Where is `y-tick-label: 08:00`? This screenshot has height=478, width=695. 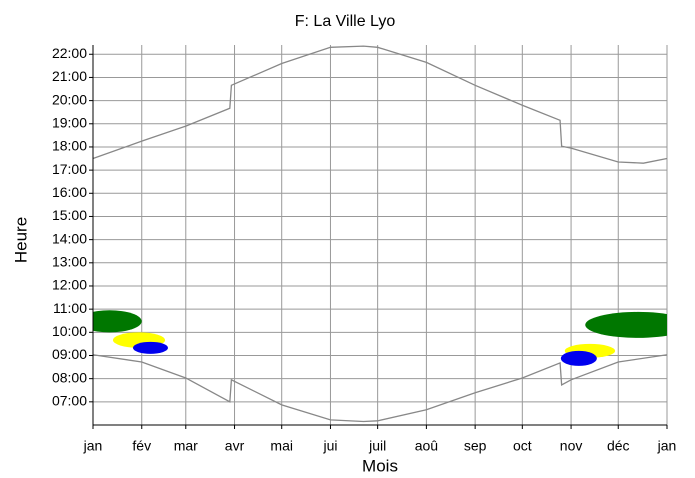
y-tick-label: 08:00 is located at coordinates (69, 377).